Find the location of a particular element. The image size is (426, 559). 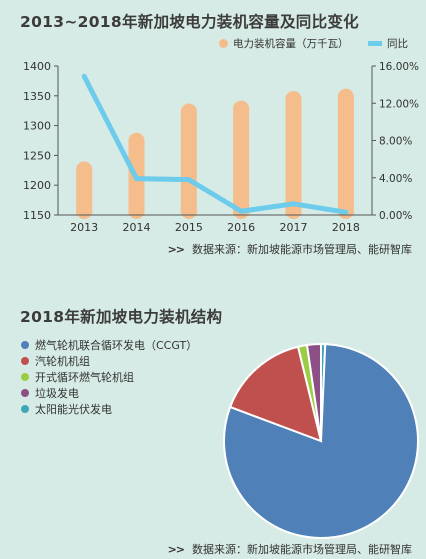

pie-legend-label: 汽轮机机组 is located at coordinates (62, 361).